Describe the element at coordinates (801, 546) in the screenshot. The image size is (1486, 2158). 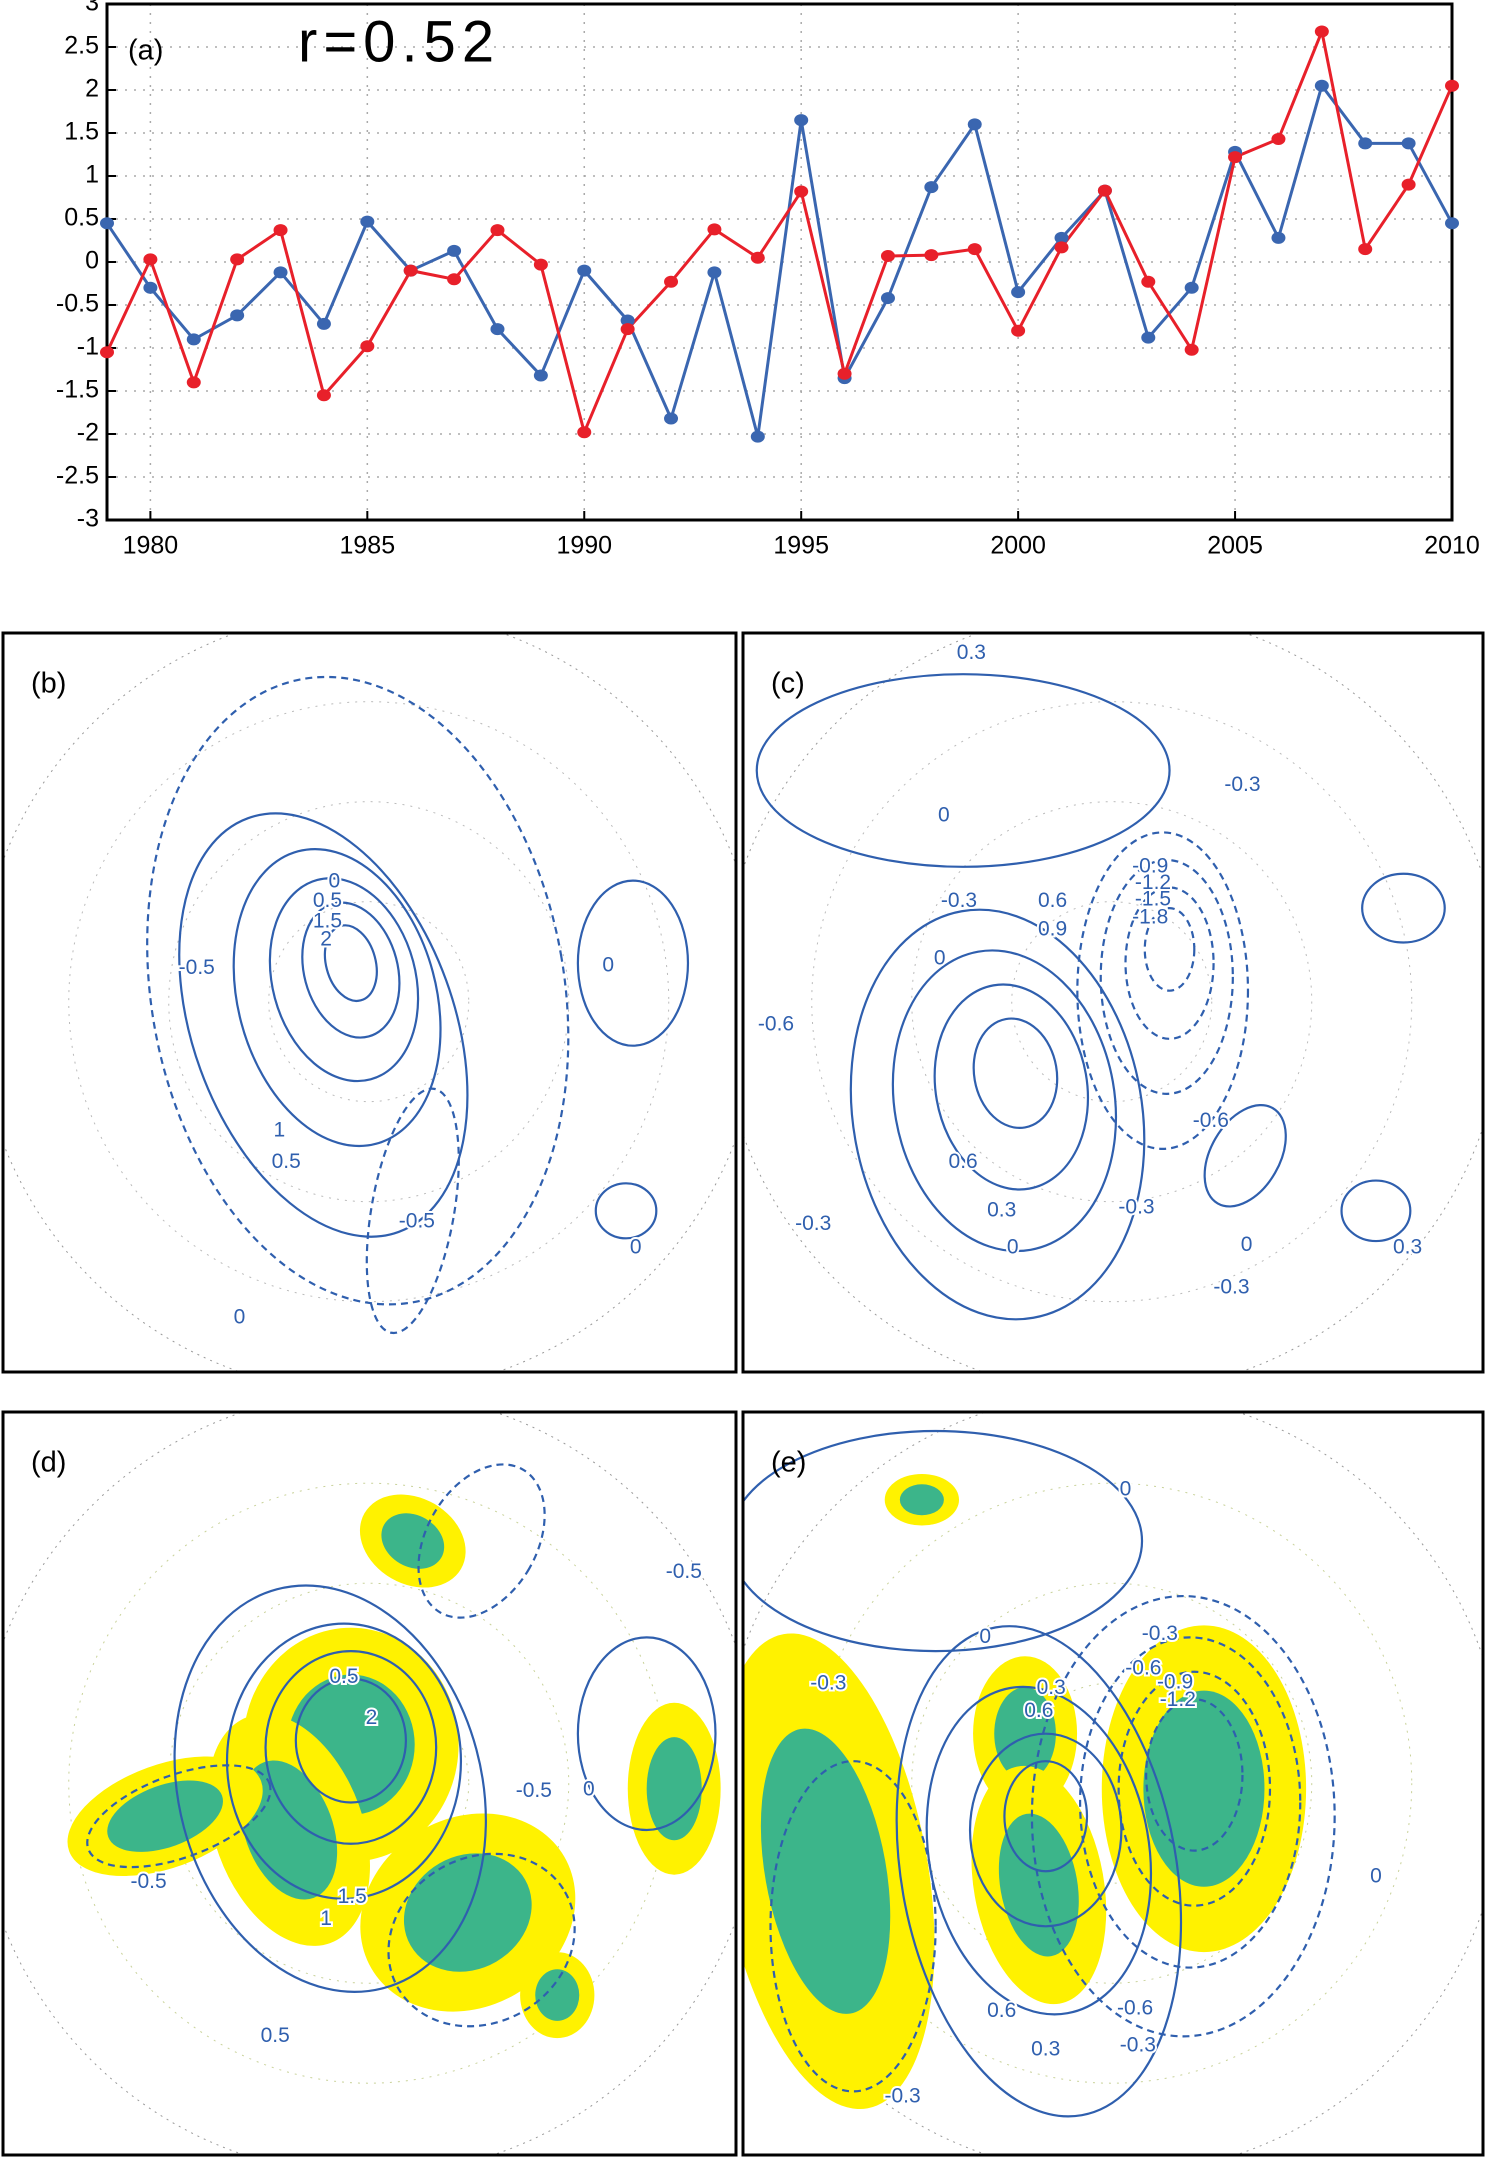
I see `x-tick-label: 1995` at that location.